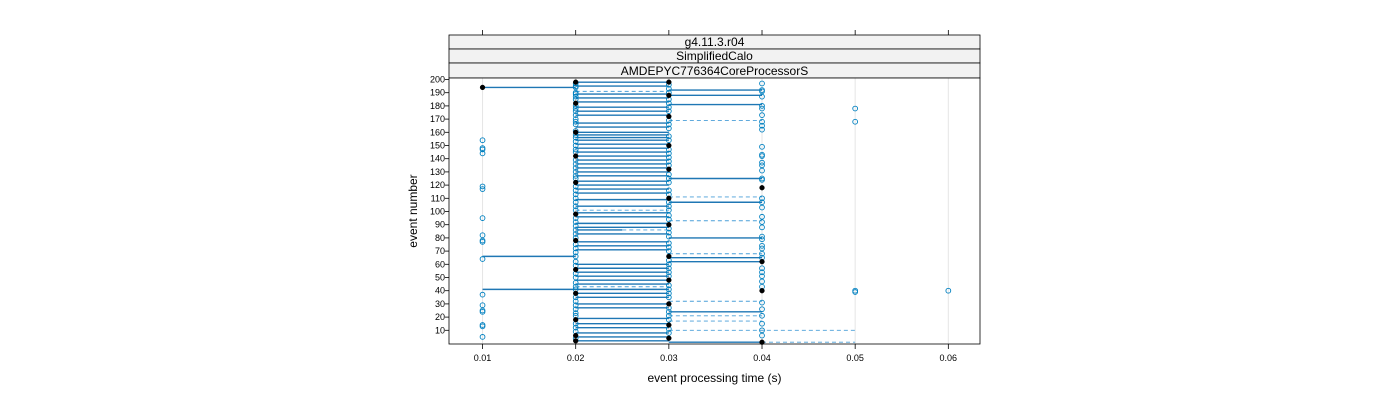  Describe the element at coordinates (437, 106) in the screenshot. I see `y-tick-label: 180` at that location.